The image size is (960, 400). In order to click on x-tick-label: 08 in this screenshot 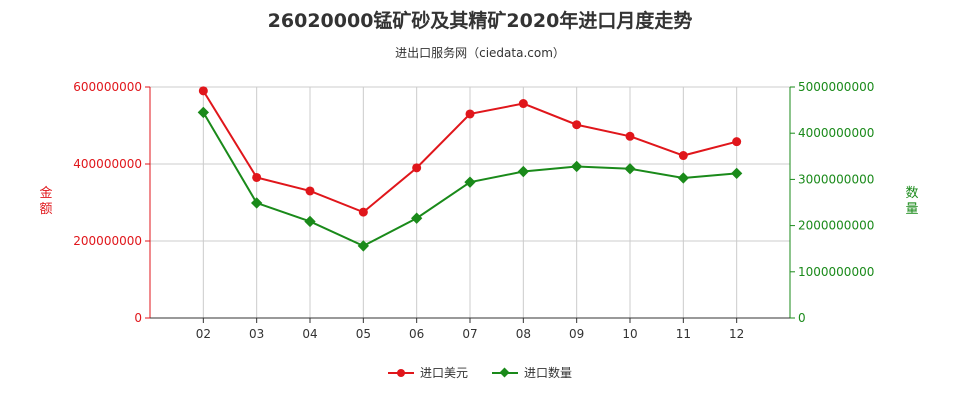, I will do `click(523, 334)`.